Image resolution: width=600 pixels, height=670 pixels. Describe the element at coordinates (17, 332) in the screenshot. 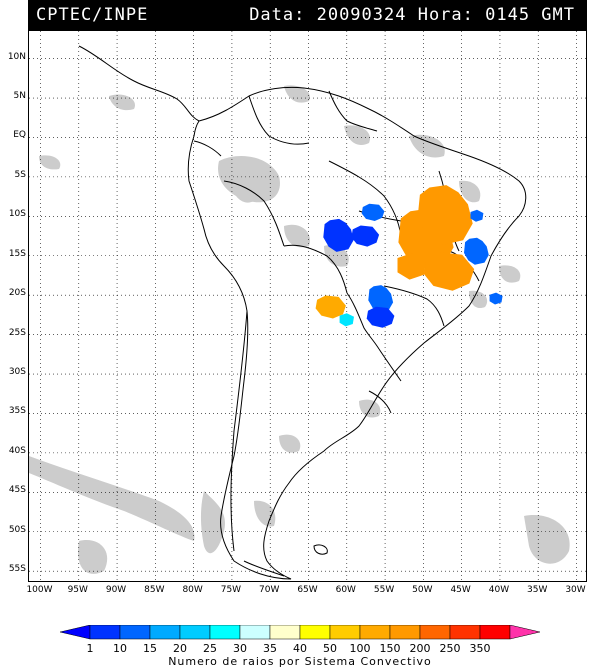

I see `lat-label: 25S` at that location.